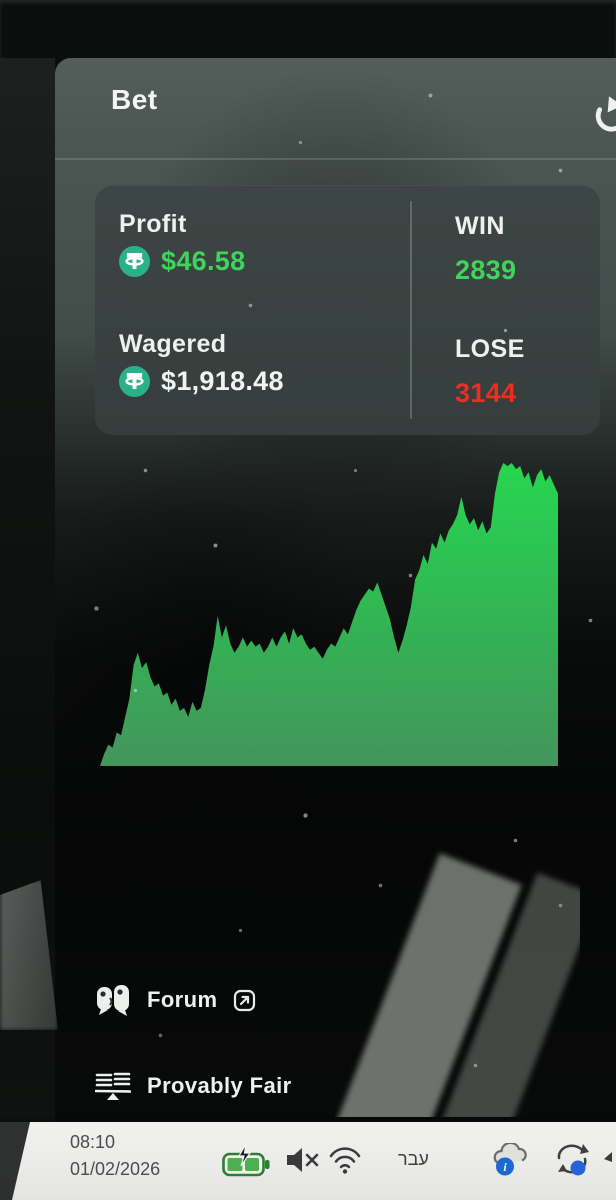 This screenshot has width=616, height=1200. I want to click on win-count: 2839, so click(486, 270).